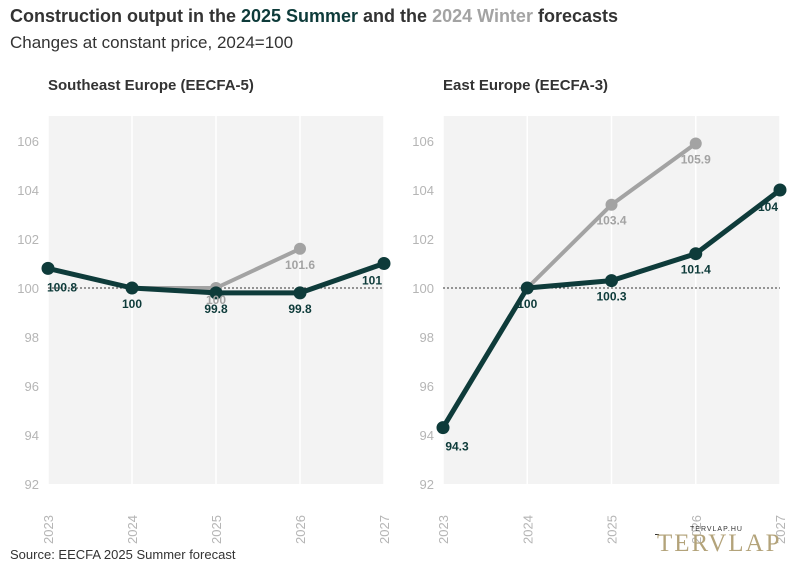 This screenshot has height=575, width=794. Describe the element at coordinates (372, 281) in the screenshot. I see `data-label: 101` at that location.